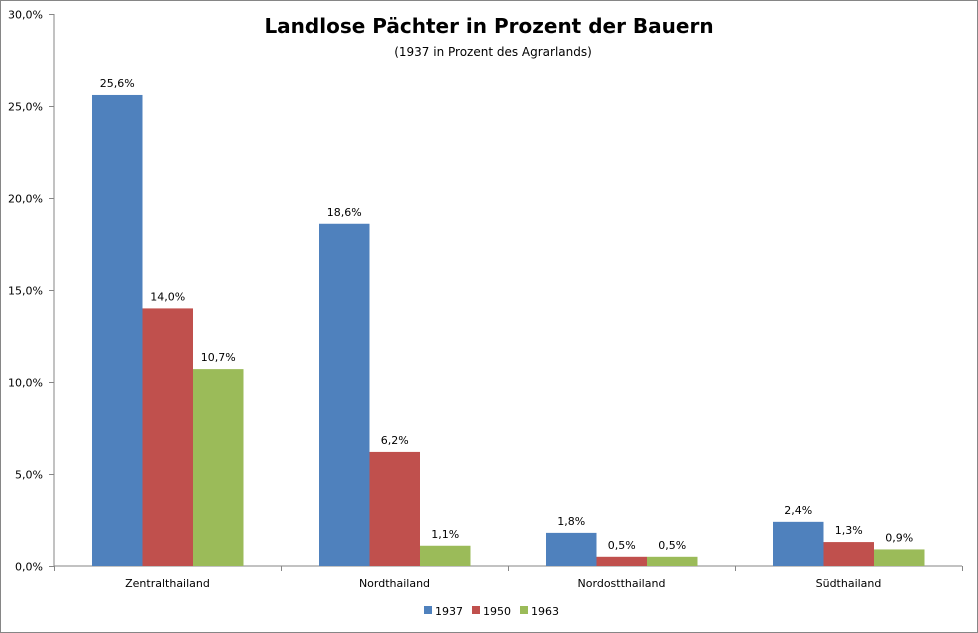 The width and height of the screenshot is (978, 633). I want to click on data-label: 2,4%, so click(798, 510).